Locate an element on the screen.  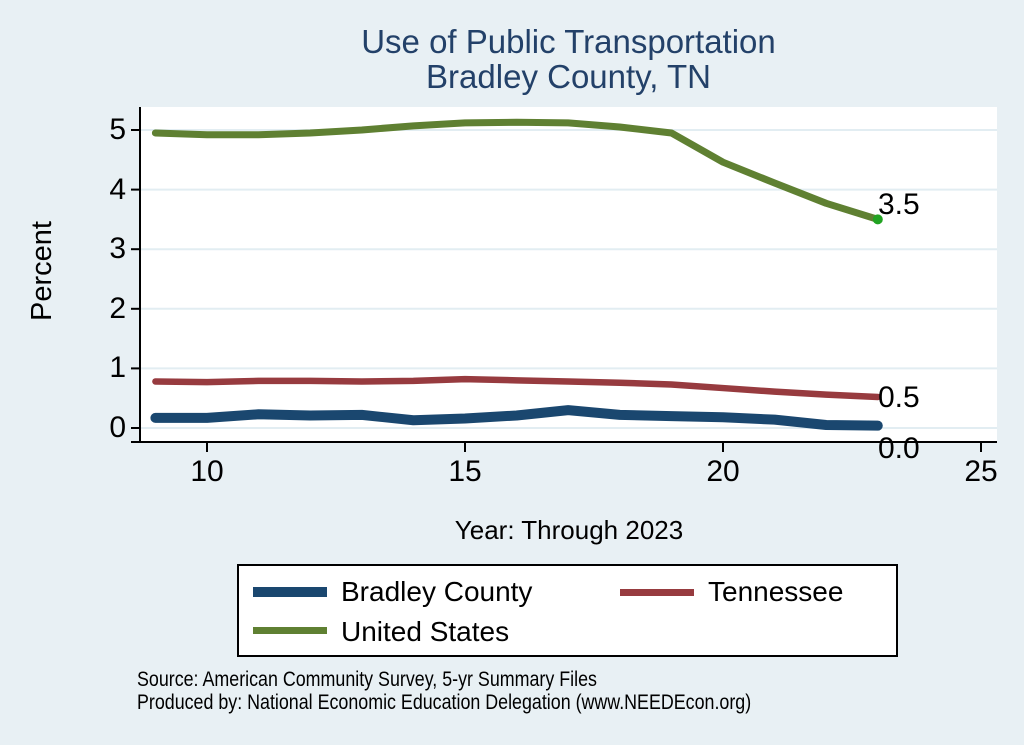
legend-swatch-tennessee is located at coordinates (657, 592).